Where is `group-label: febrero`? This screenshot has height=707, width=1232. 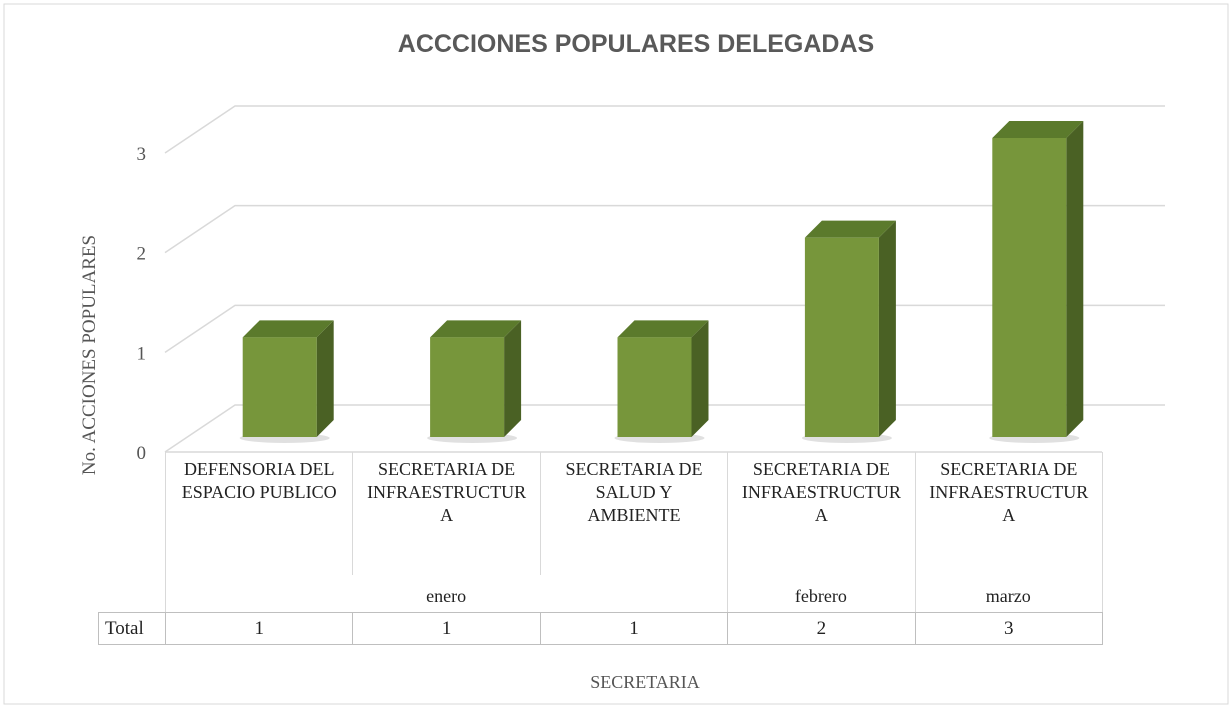
group-label: febrero is located at coordinates (820, 596).